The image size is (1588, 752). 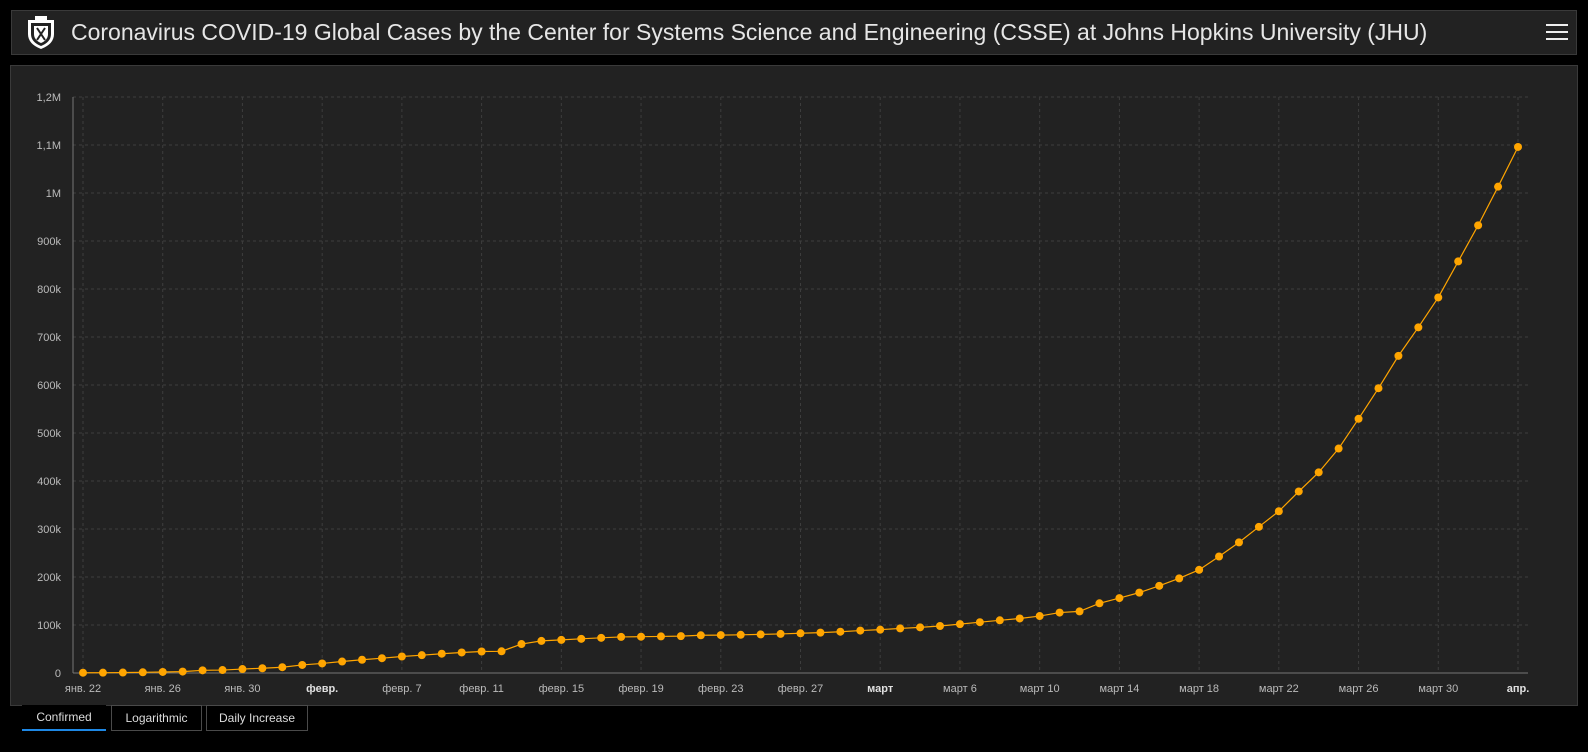 I want to click on x-tick-label: апр., so click(x=1518, y=689).